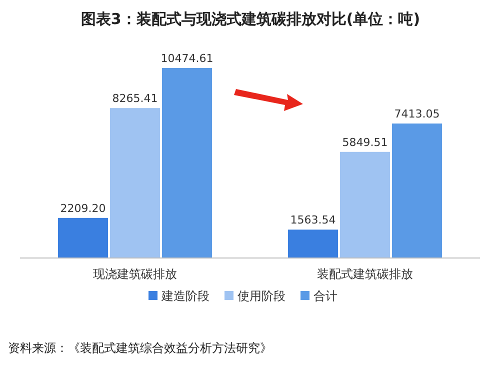  I want to click on data-label: 2209.20, so click(83, 208).